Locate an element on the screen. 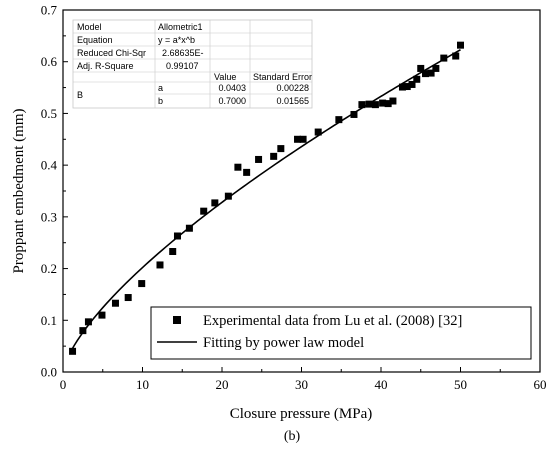  y-axis-label: Proppant embedment (mm) is located at coordinates (19, 191).